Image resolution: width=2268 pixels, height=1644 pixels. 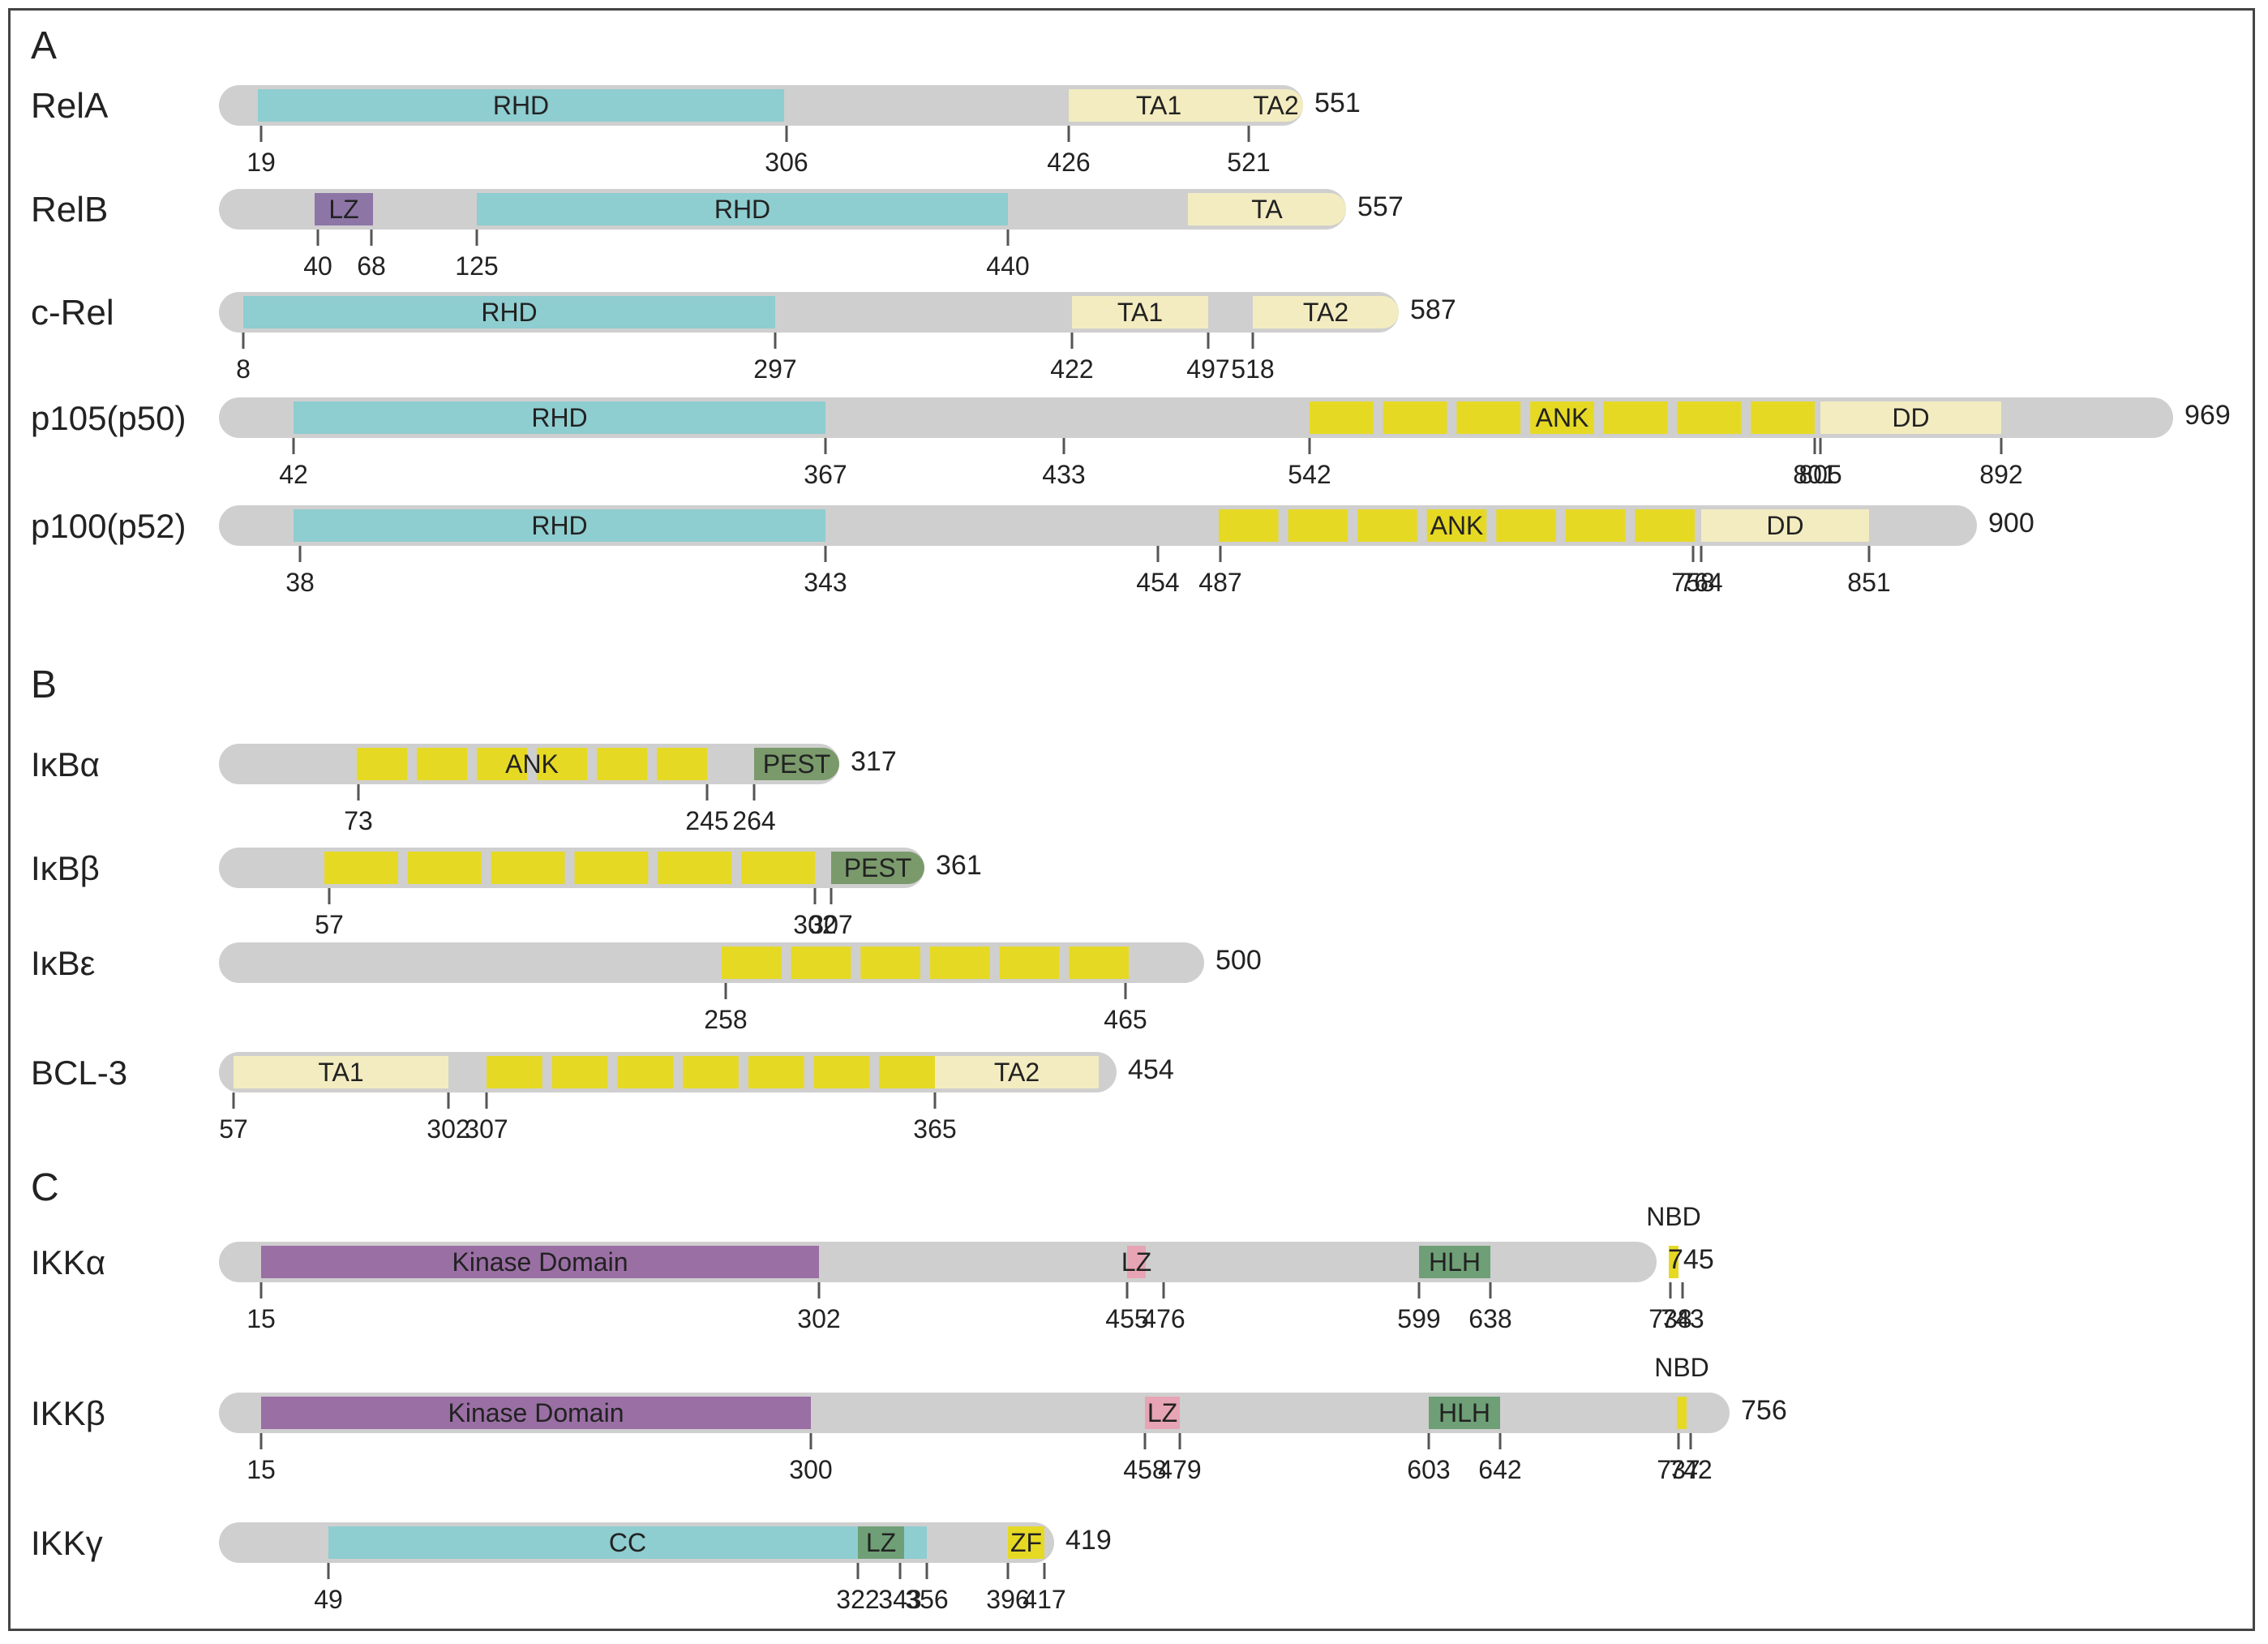 I want to click on protein-1-domain-label: RHD, so click(x=742, y=209).